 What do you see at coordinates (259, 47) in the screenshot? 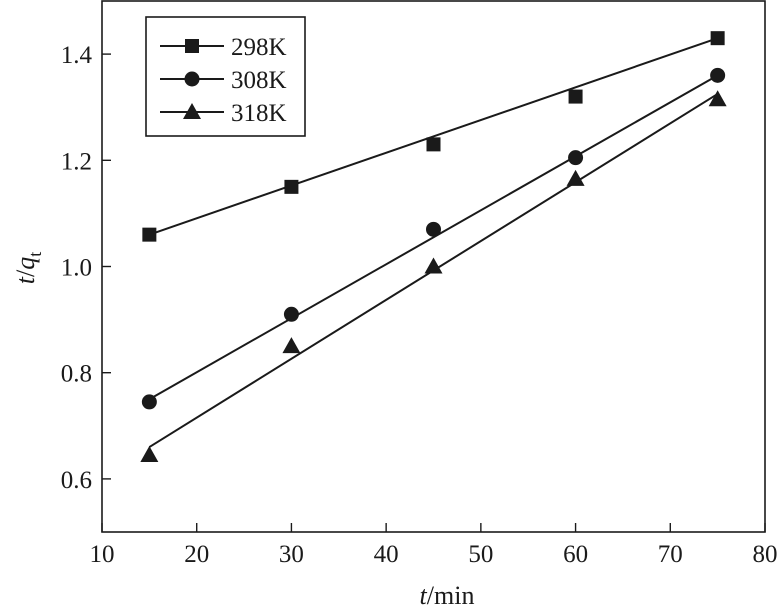
I see `legend-label-298k: 298K` at bounding box center [259, 47].